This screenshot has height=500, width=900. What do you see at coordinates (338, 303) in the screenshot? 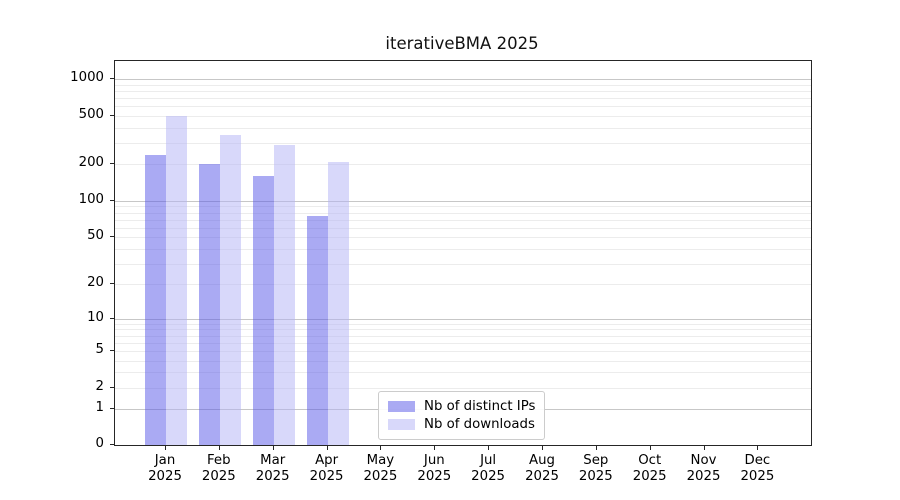
I see `bar-apr-downloads` at bounding box center [338, 303].